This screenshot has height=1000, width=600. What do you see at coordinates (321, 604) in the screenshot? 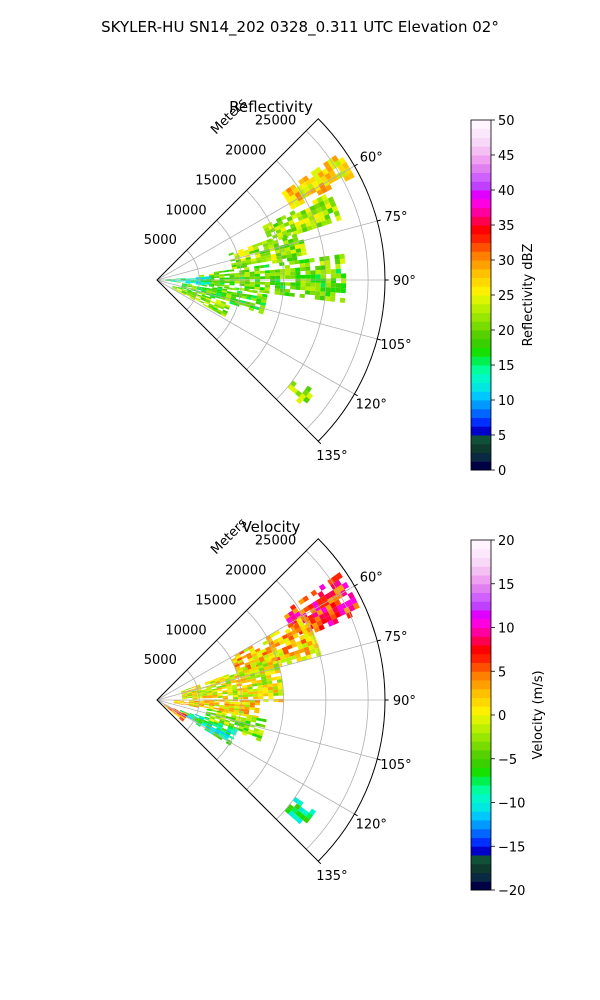
I see `echo-region` at bounding box center [321, 604].